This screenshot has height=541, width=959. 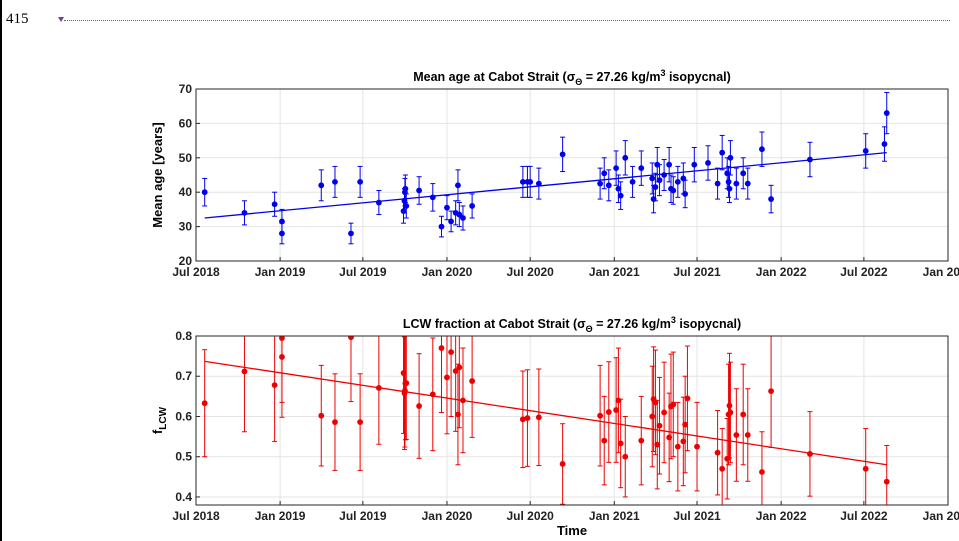 I want to click on y-tick-label: 50, so click(x=186, y=158).